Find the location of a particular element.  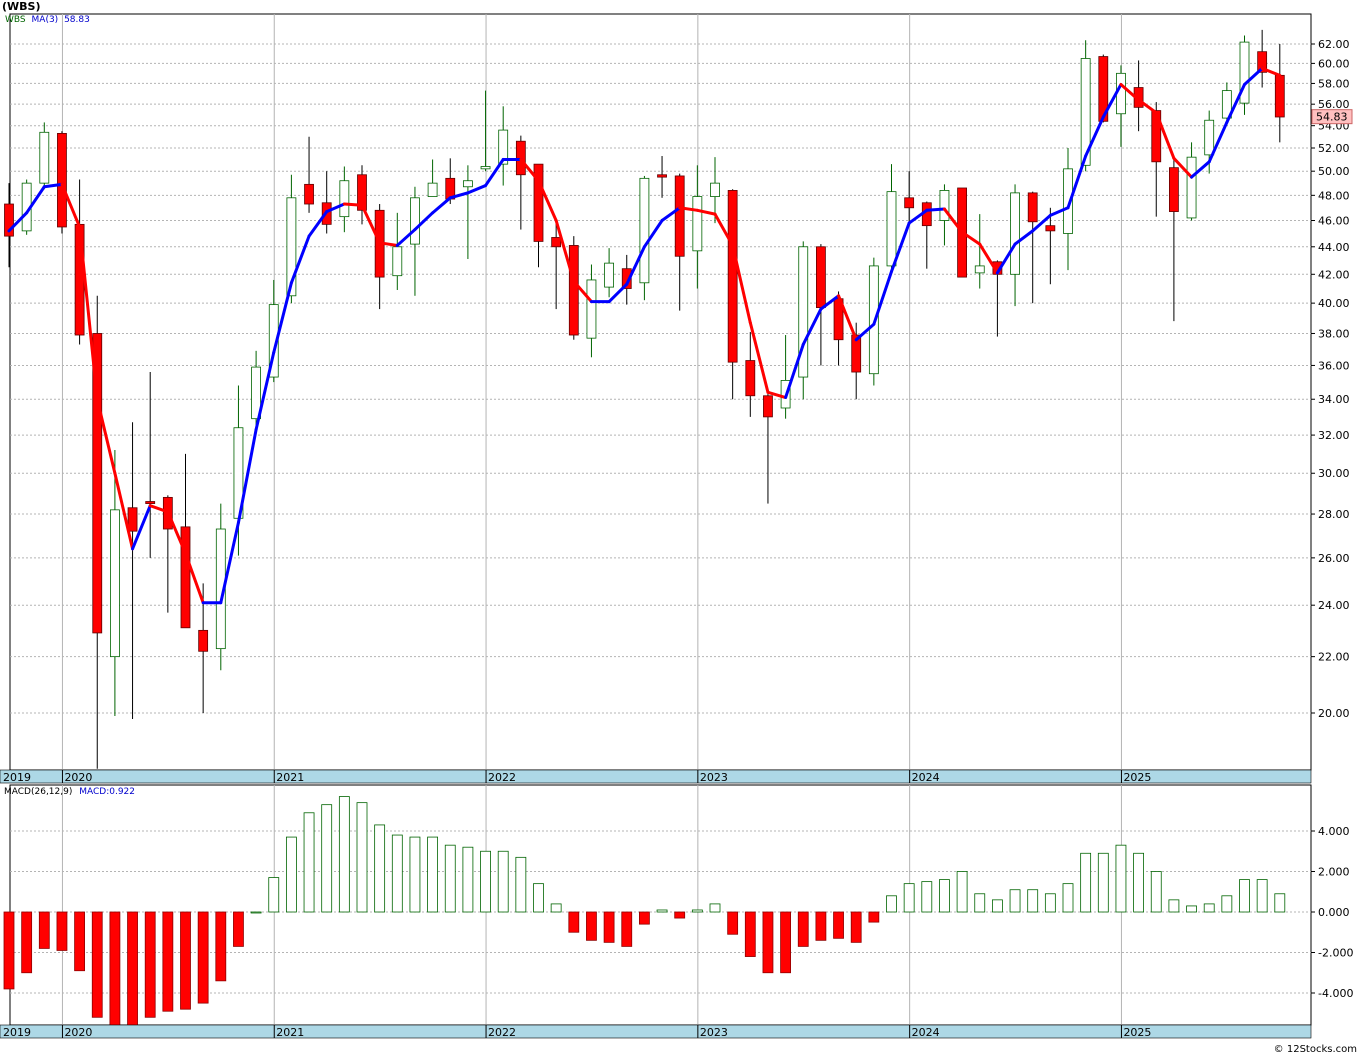

footer-credit: © 12Stocks.com is located at coordinates (1315, 1049).